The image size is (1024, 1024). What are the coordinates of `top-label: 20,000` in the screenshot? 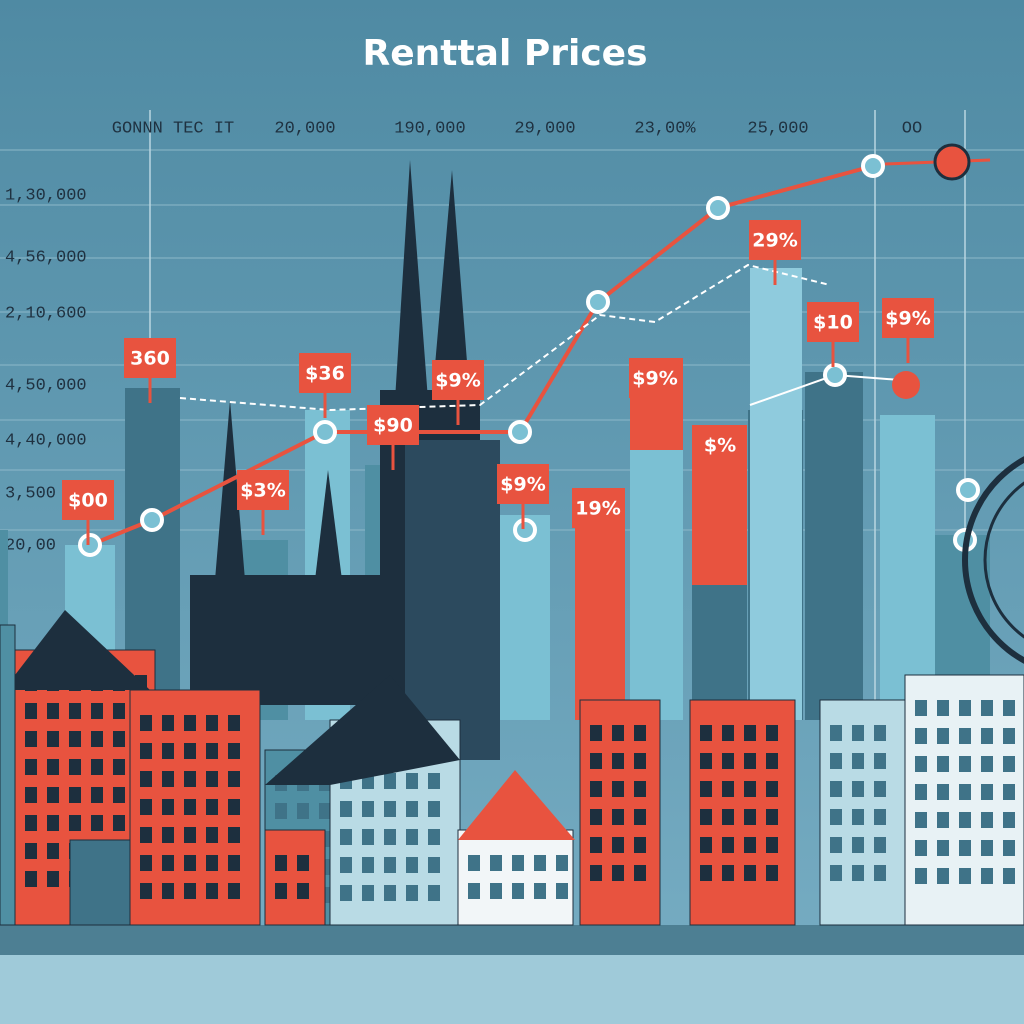 It's located at (304, 128).